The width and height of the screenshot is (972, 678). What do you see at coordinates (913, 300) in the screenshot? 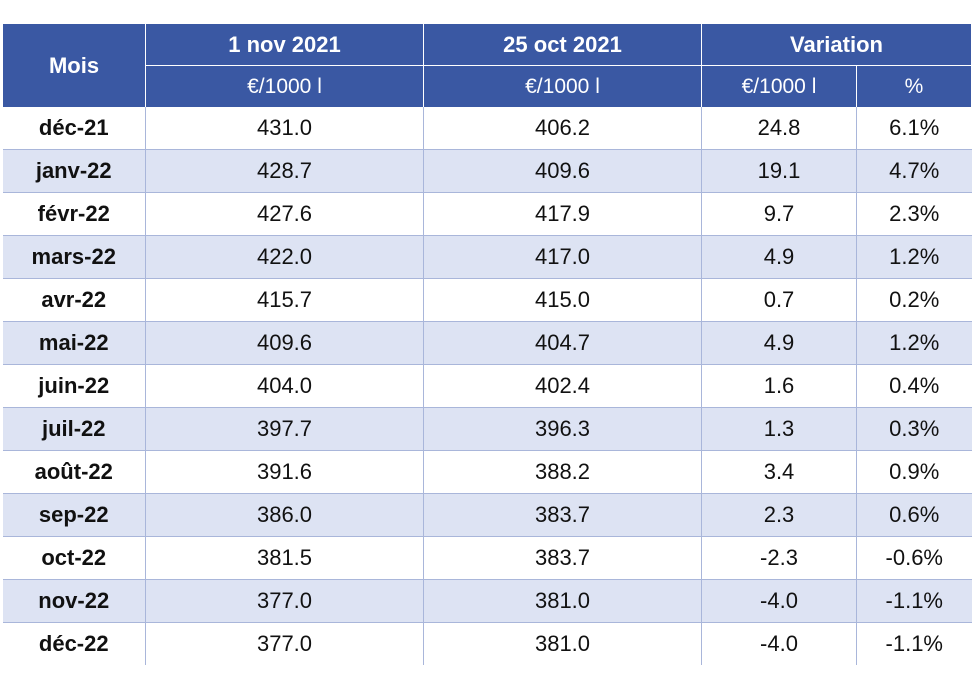
I see `variation-percent-cell: 0.2%` at bounding box center [913, 300].